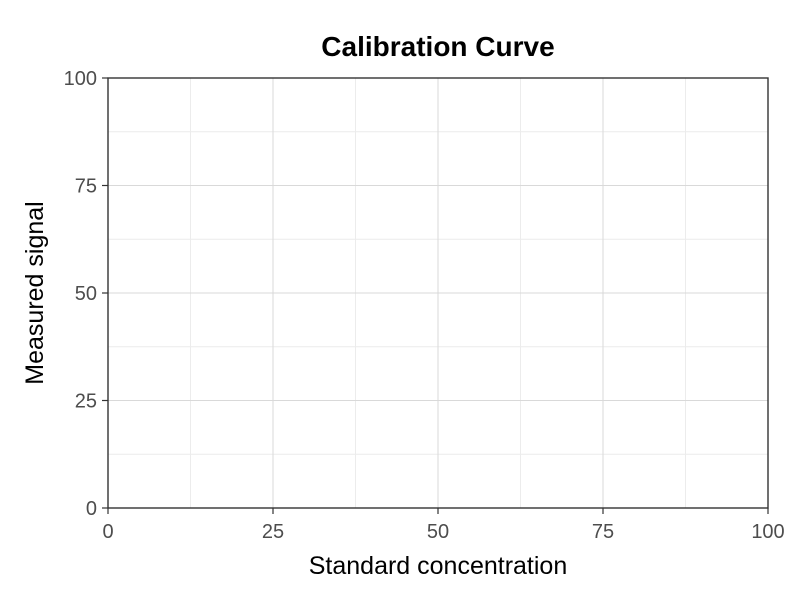  Describe the element at coordinates (438, 566) in the screenshot. I see `x-axis-label: Standard concentration` at that location.